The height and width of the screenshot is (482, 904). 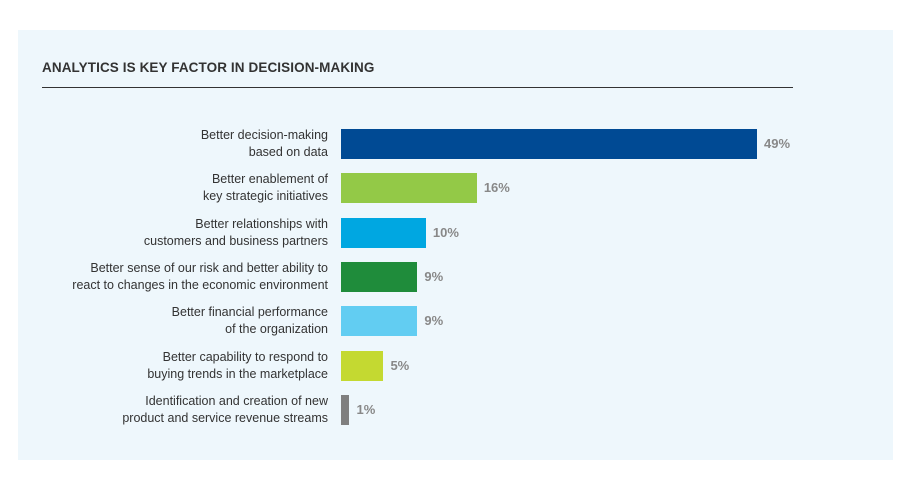 What do you see at coordinates (265, 196) in the screenshot?
I see `category-label-line: key strategic initiatives` at bounding box center [265, 196].